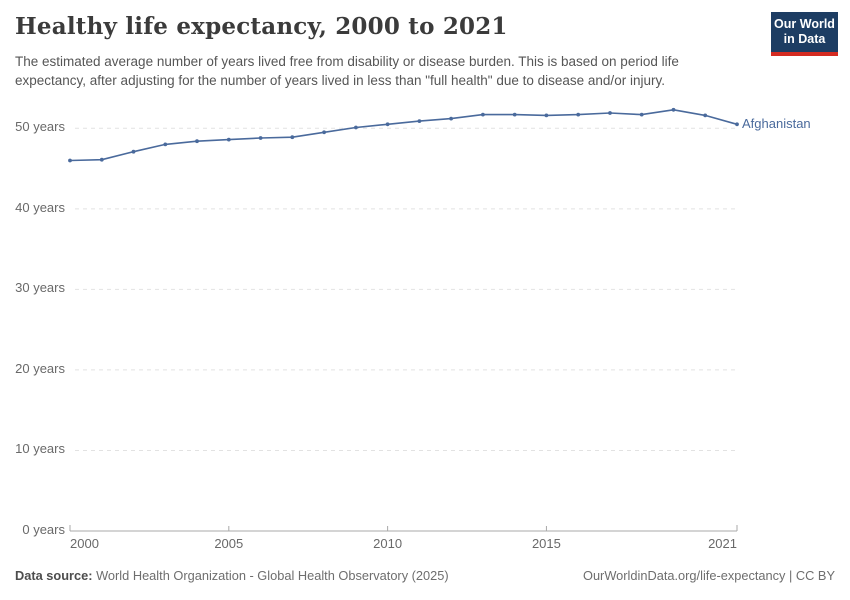  I want to click on owid-logo-line-1: Our World, so click(804, 24).